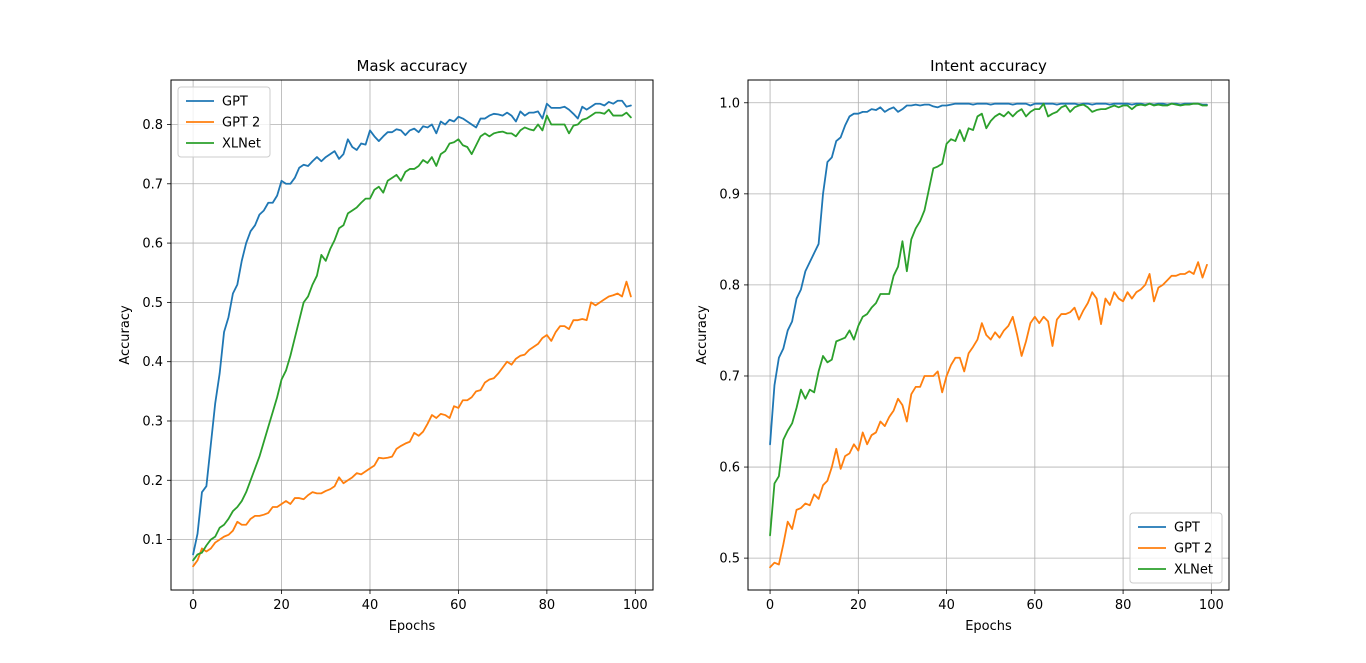 This screenshot has height=663, width=1366. I want to click on mask-y-tick-label: 0.2, so click(152, 481).